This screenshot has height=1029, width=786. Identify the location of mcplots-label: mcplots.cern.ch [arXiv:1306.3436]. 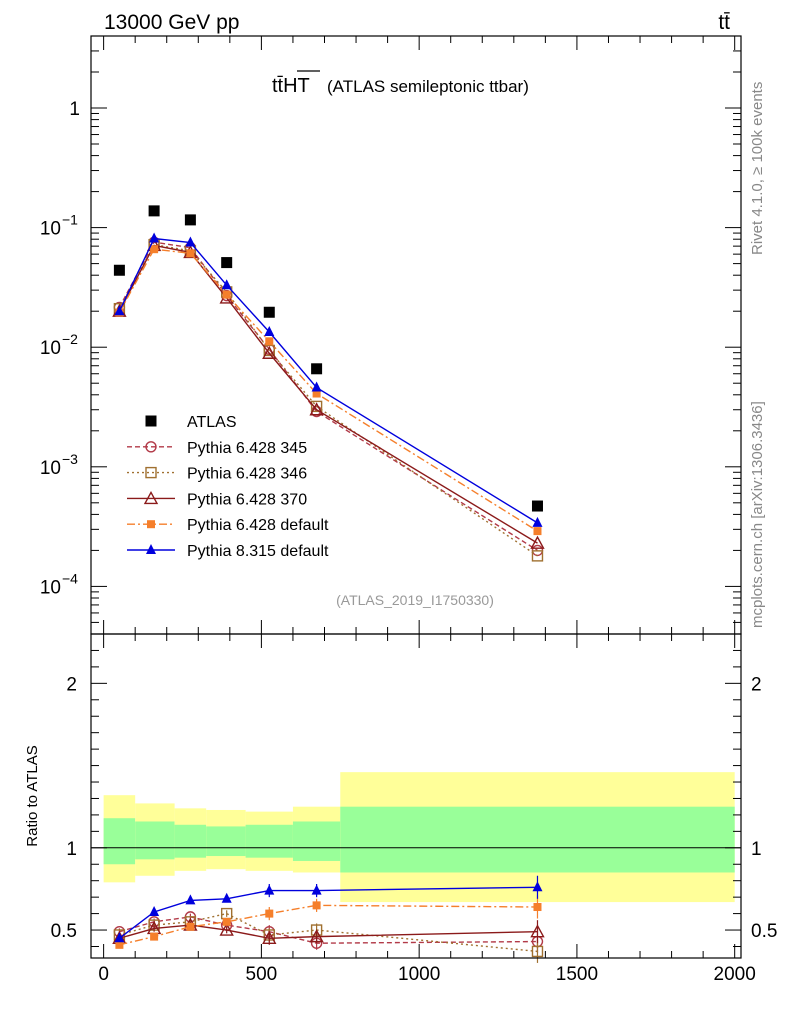
(757, 514).